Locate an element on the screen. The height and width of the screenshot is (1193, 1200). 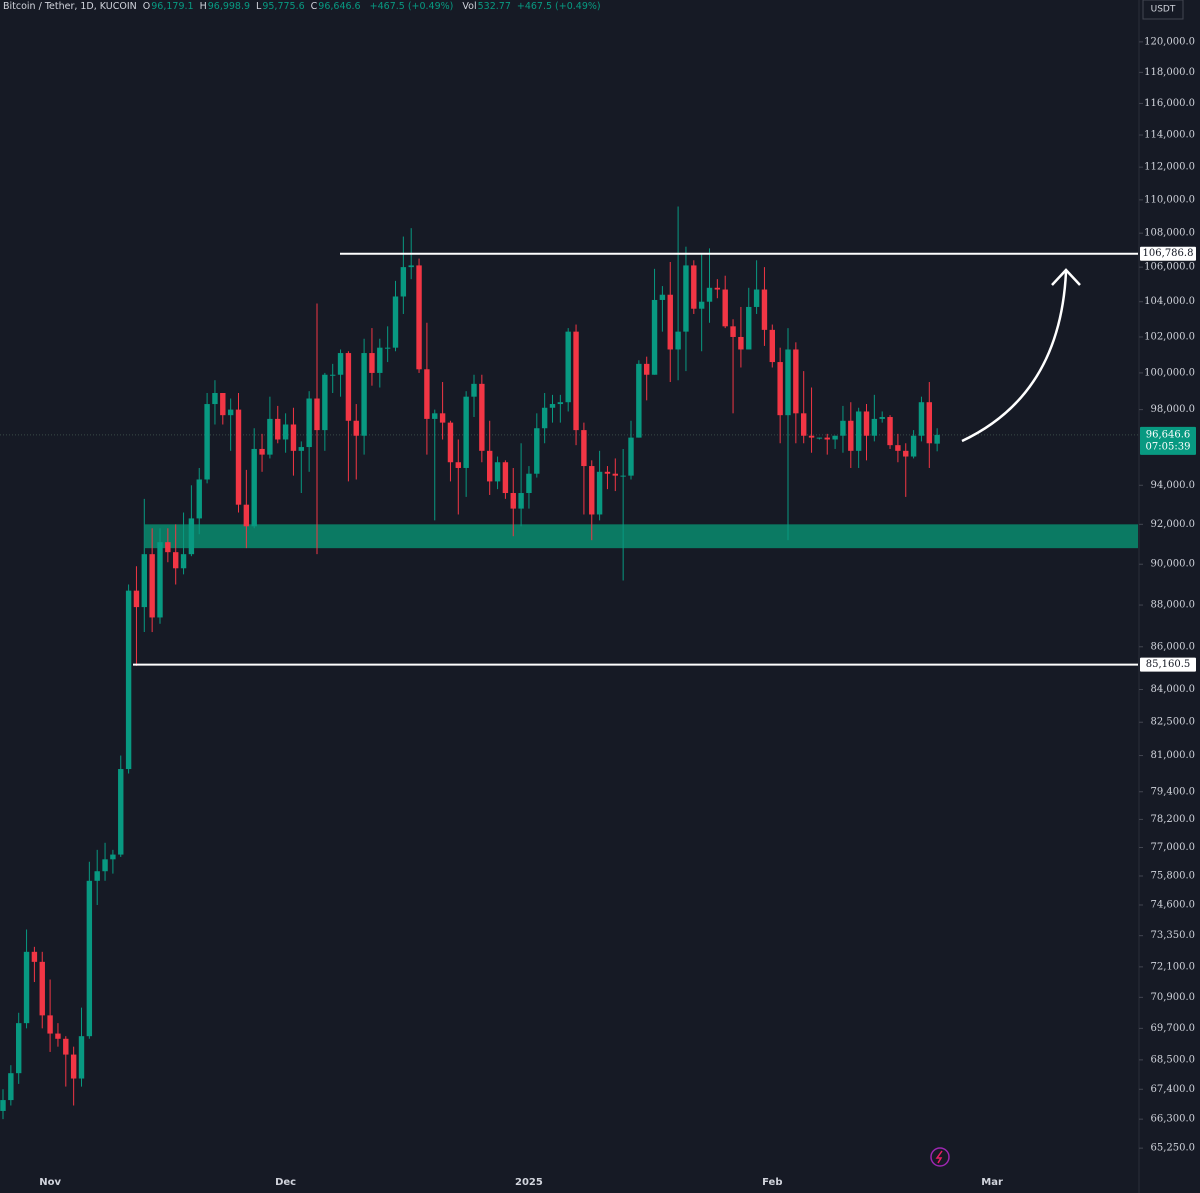
y-tick-label: 82,500.0 is located at coordinates (1172, 722).